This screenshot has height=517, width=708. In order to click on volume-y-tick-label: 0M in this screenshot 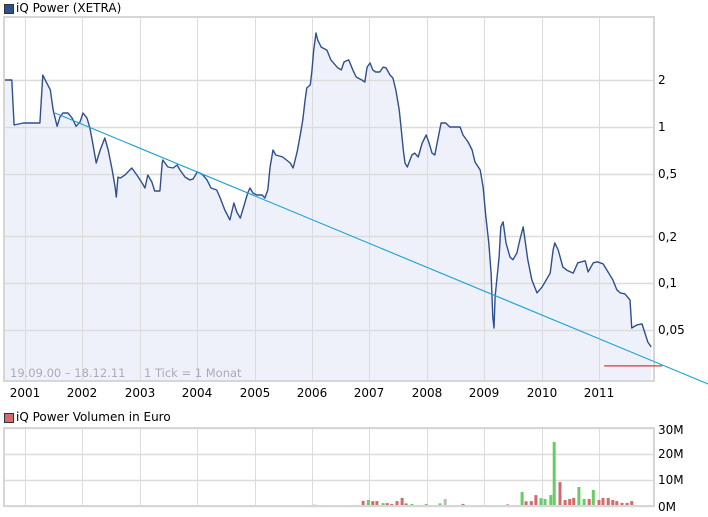, I will do `click(667, 507)`.